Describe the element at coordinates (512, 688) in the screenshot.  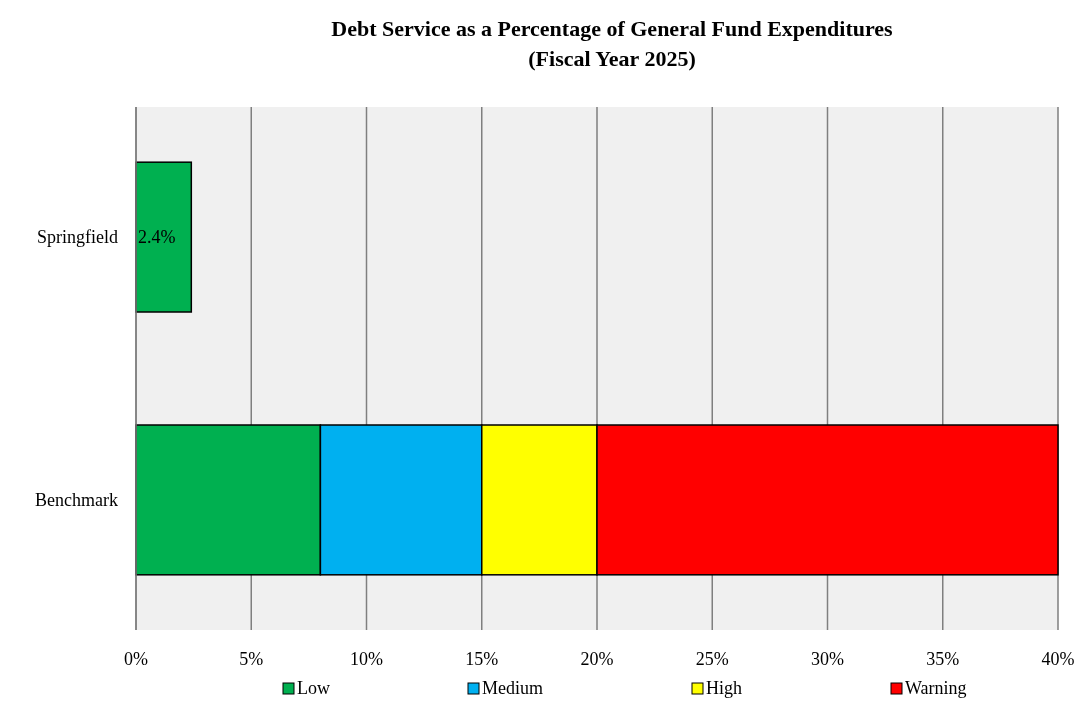
I see `legend-label: Medium` at that location.